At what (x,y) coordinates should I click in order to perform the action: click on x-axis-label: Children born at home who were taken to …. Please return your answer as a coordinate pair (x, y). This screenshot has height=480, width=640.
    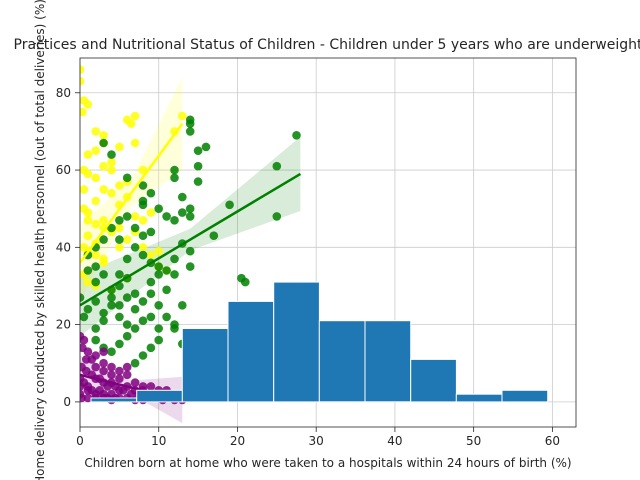
    Looking at the image, I should click on (327, 463).